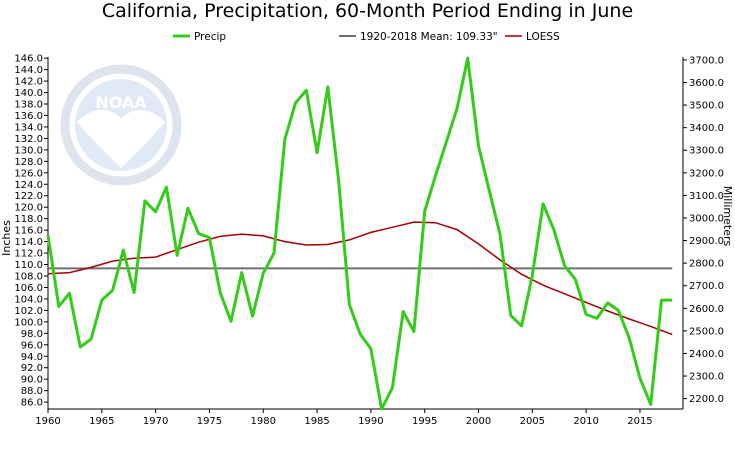 This screenshot has height=450, width=735. Describe the element at coordinates (28, 93) in the screenshot. I see `y-tick-label: 140.0` at that location.